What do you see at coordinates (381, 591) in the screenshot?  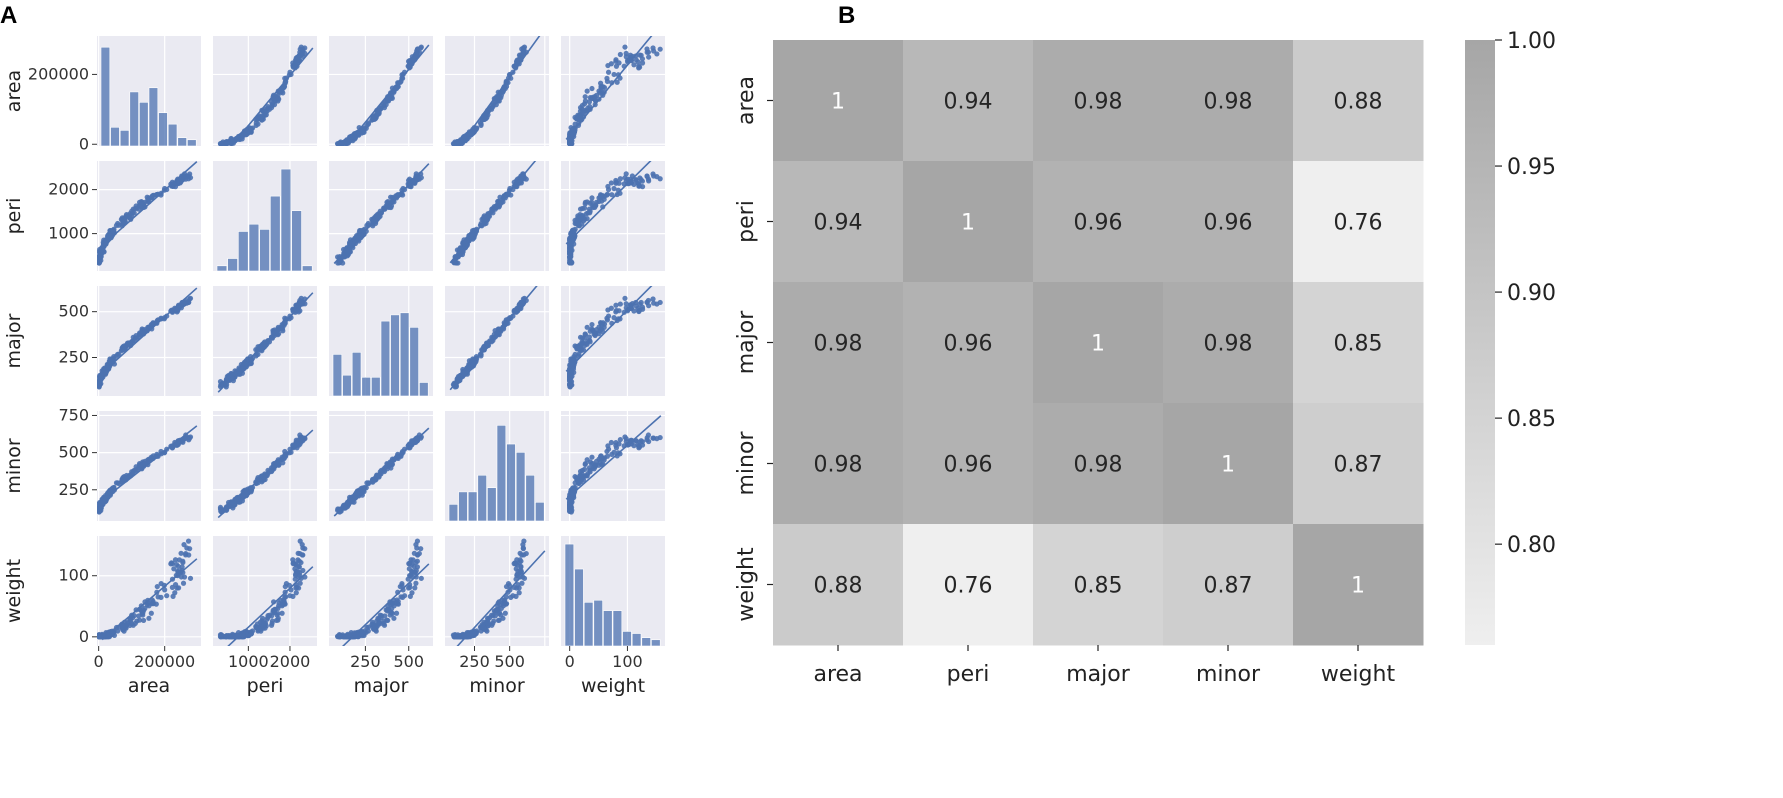 I see `pair-cell-weight-major` at bounding box center [381, 591].